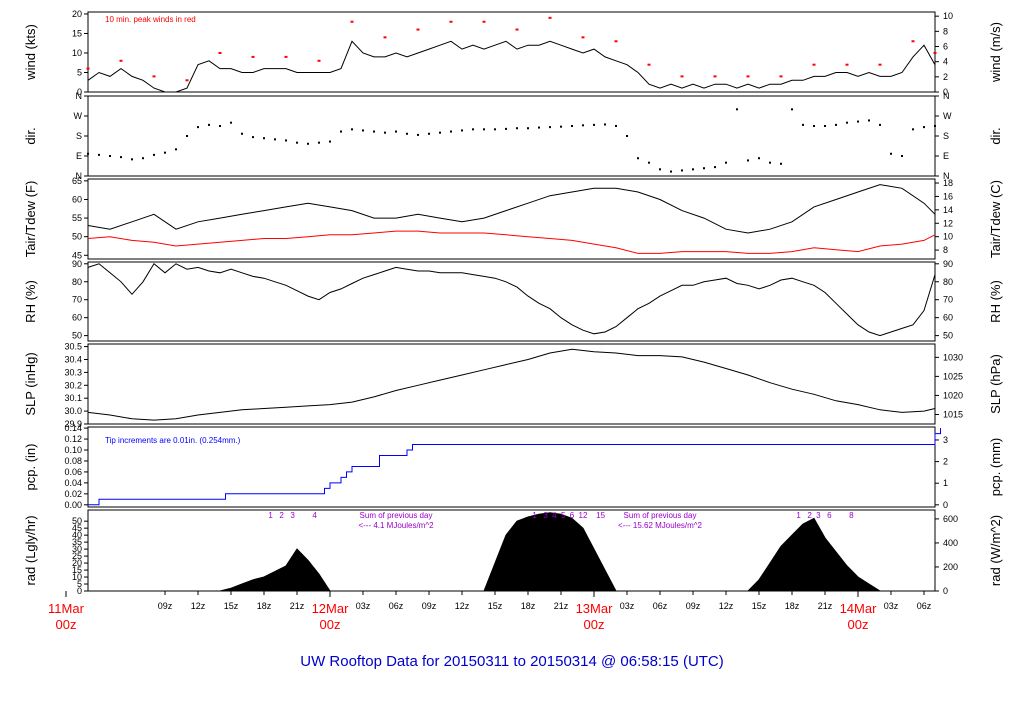  Describe the element at coordinates (945, 505) in the screenshot. I see `pcp-right-tick-label: 0` at that location.